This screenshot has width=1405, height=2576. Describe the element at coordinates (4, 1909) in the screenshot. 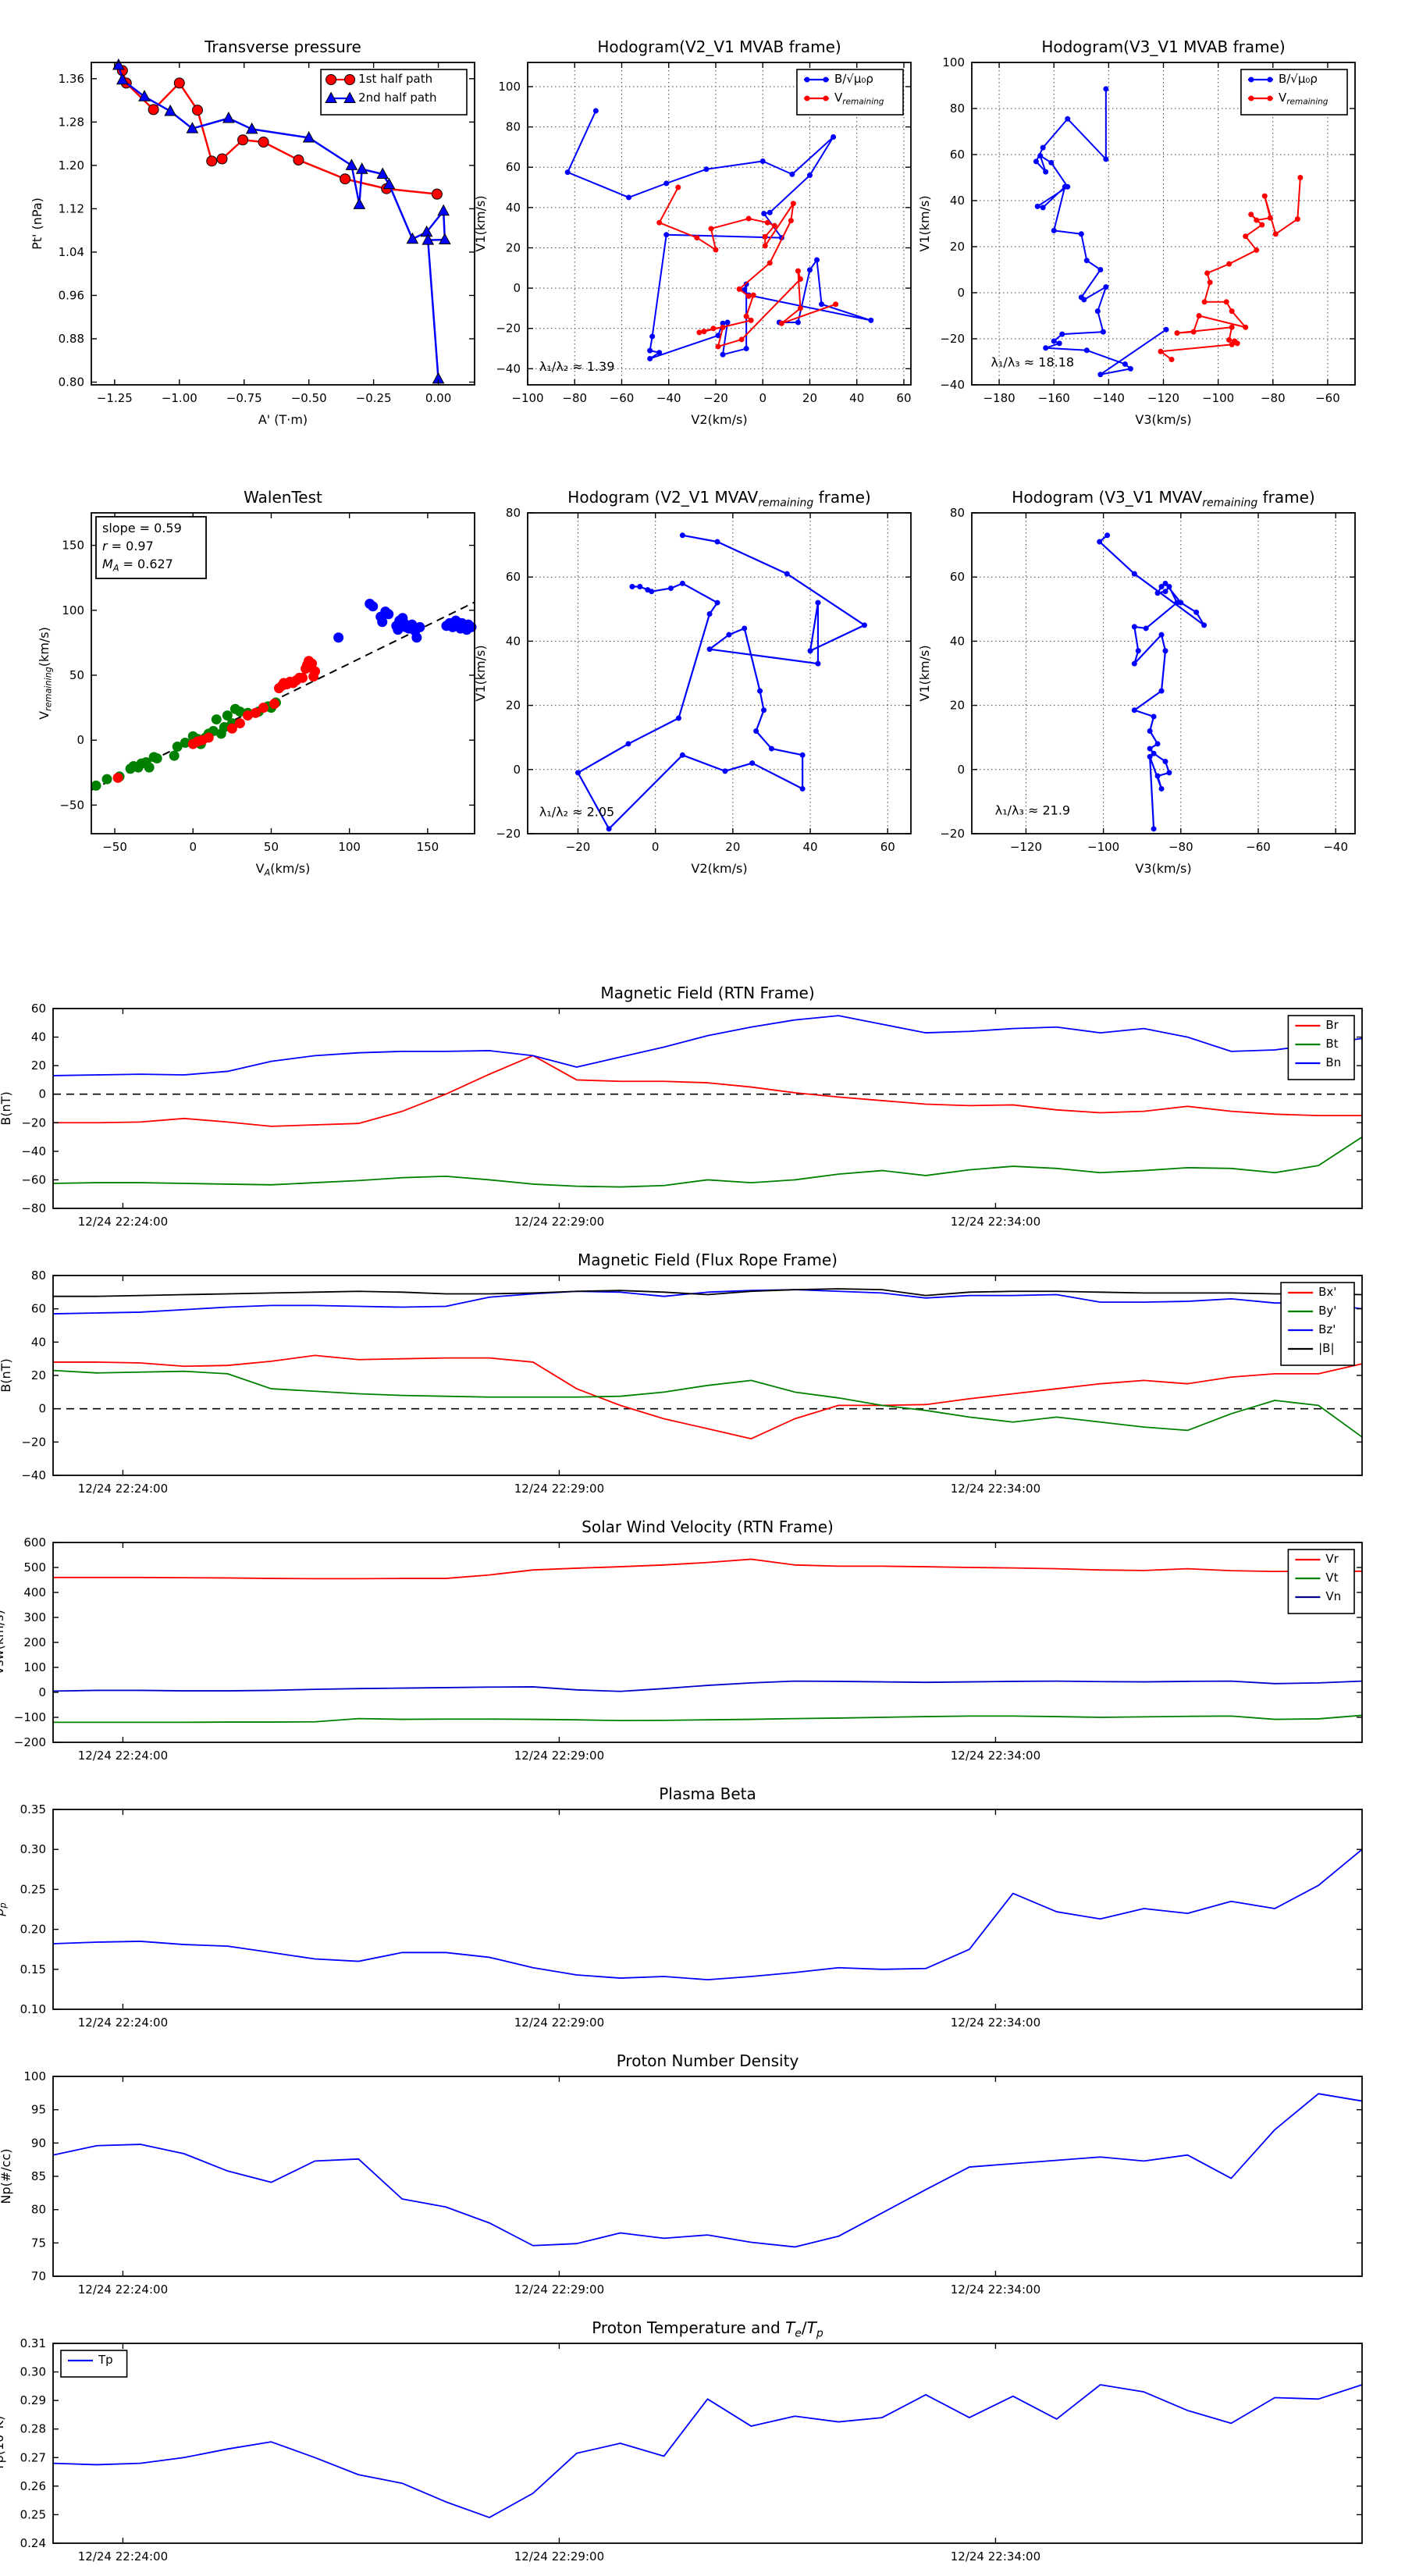

I see `y-axis-label: βp` at that location.